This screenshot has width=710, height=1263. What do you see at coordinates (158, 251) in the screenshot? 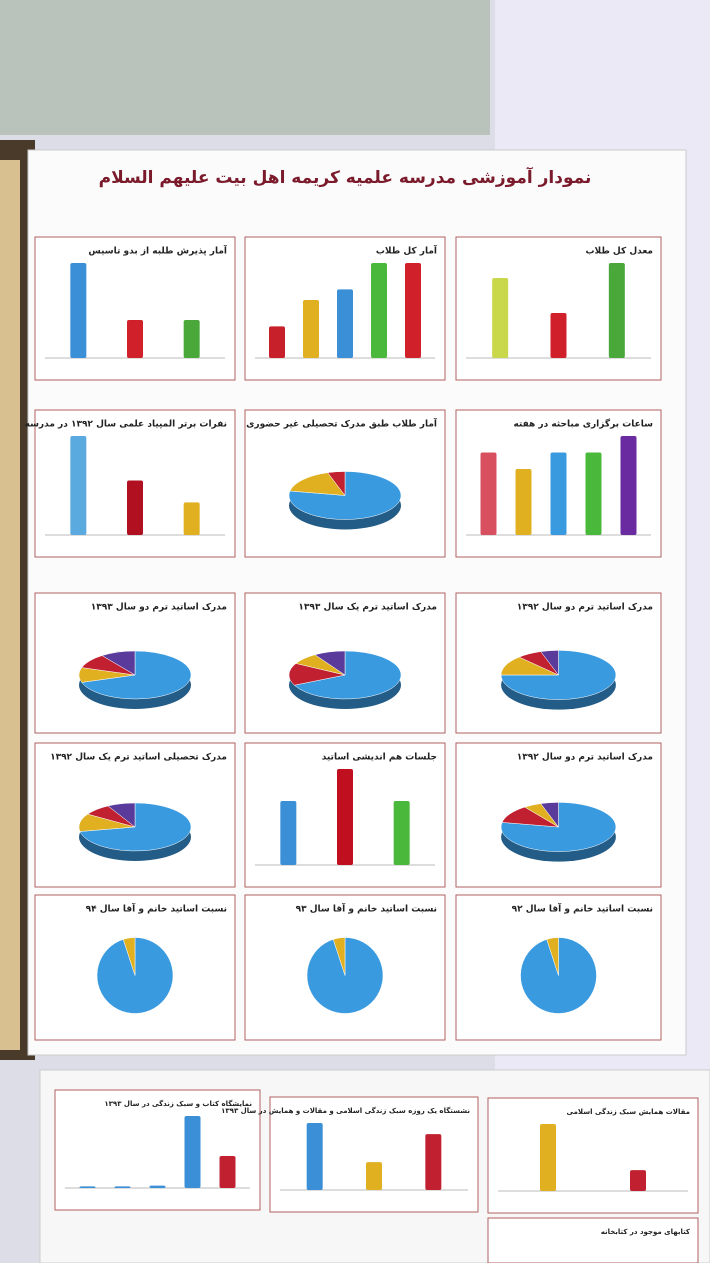
I see `panel-title: آمار پذیرش طلبه از بدو تاسیس` at bounding box center [158, 251].